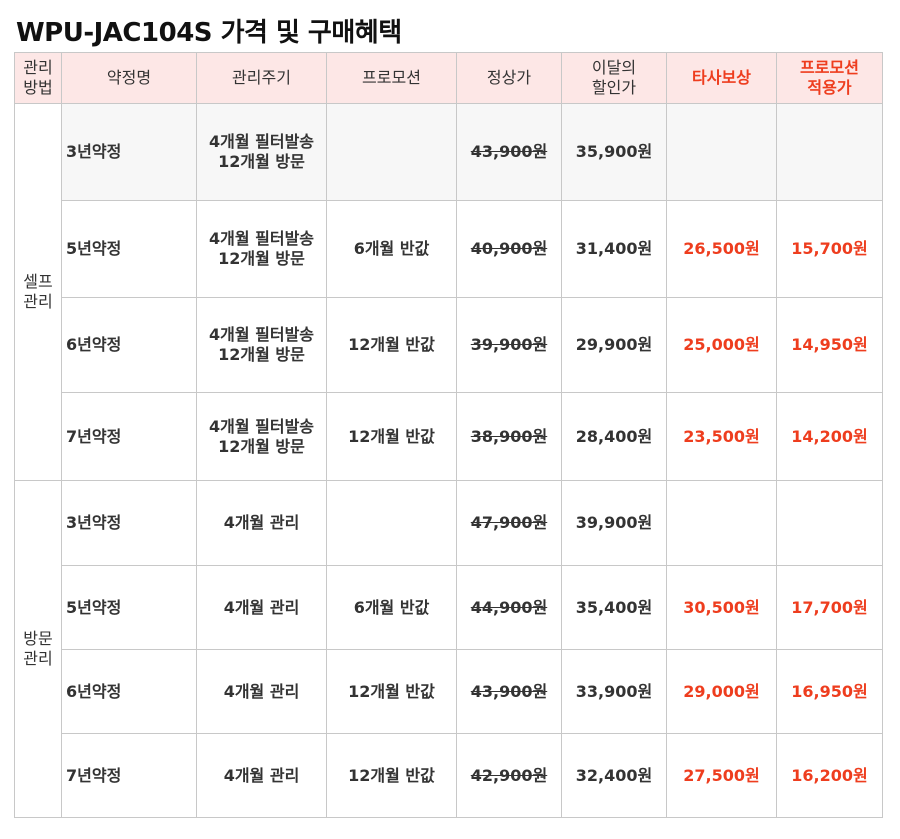 The image size is (900, 839). What do you see at coordinates (721, 691) in the screenshot?
I see `tradein-cell: 29,000원` at bounding box center [721, 691].